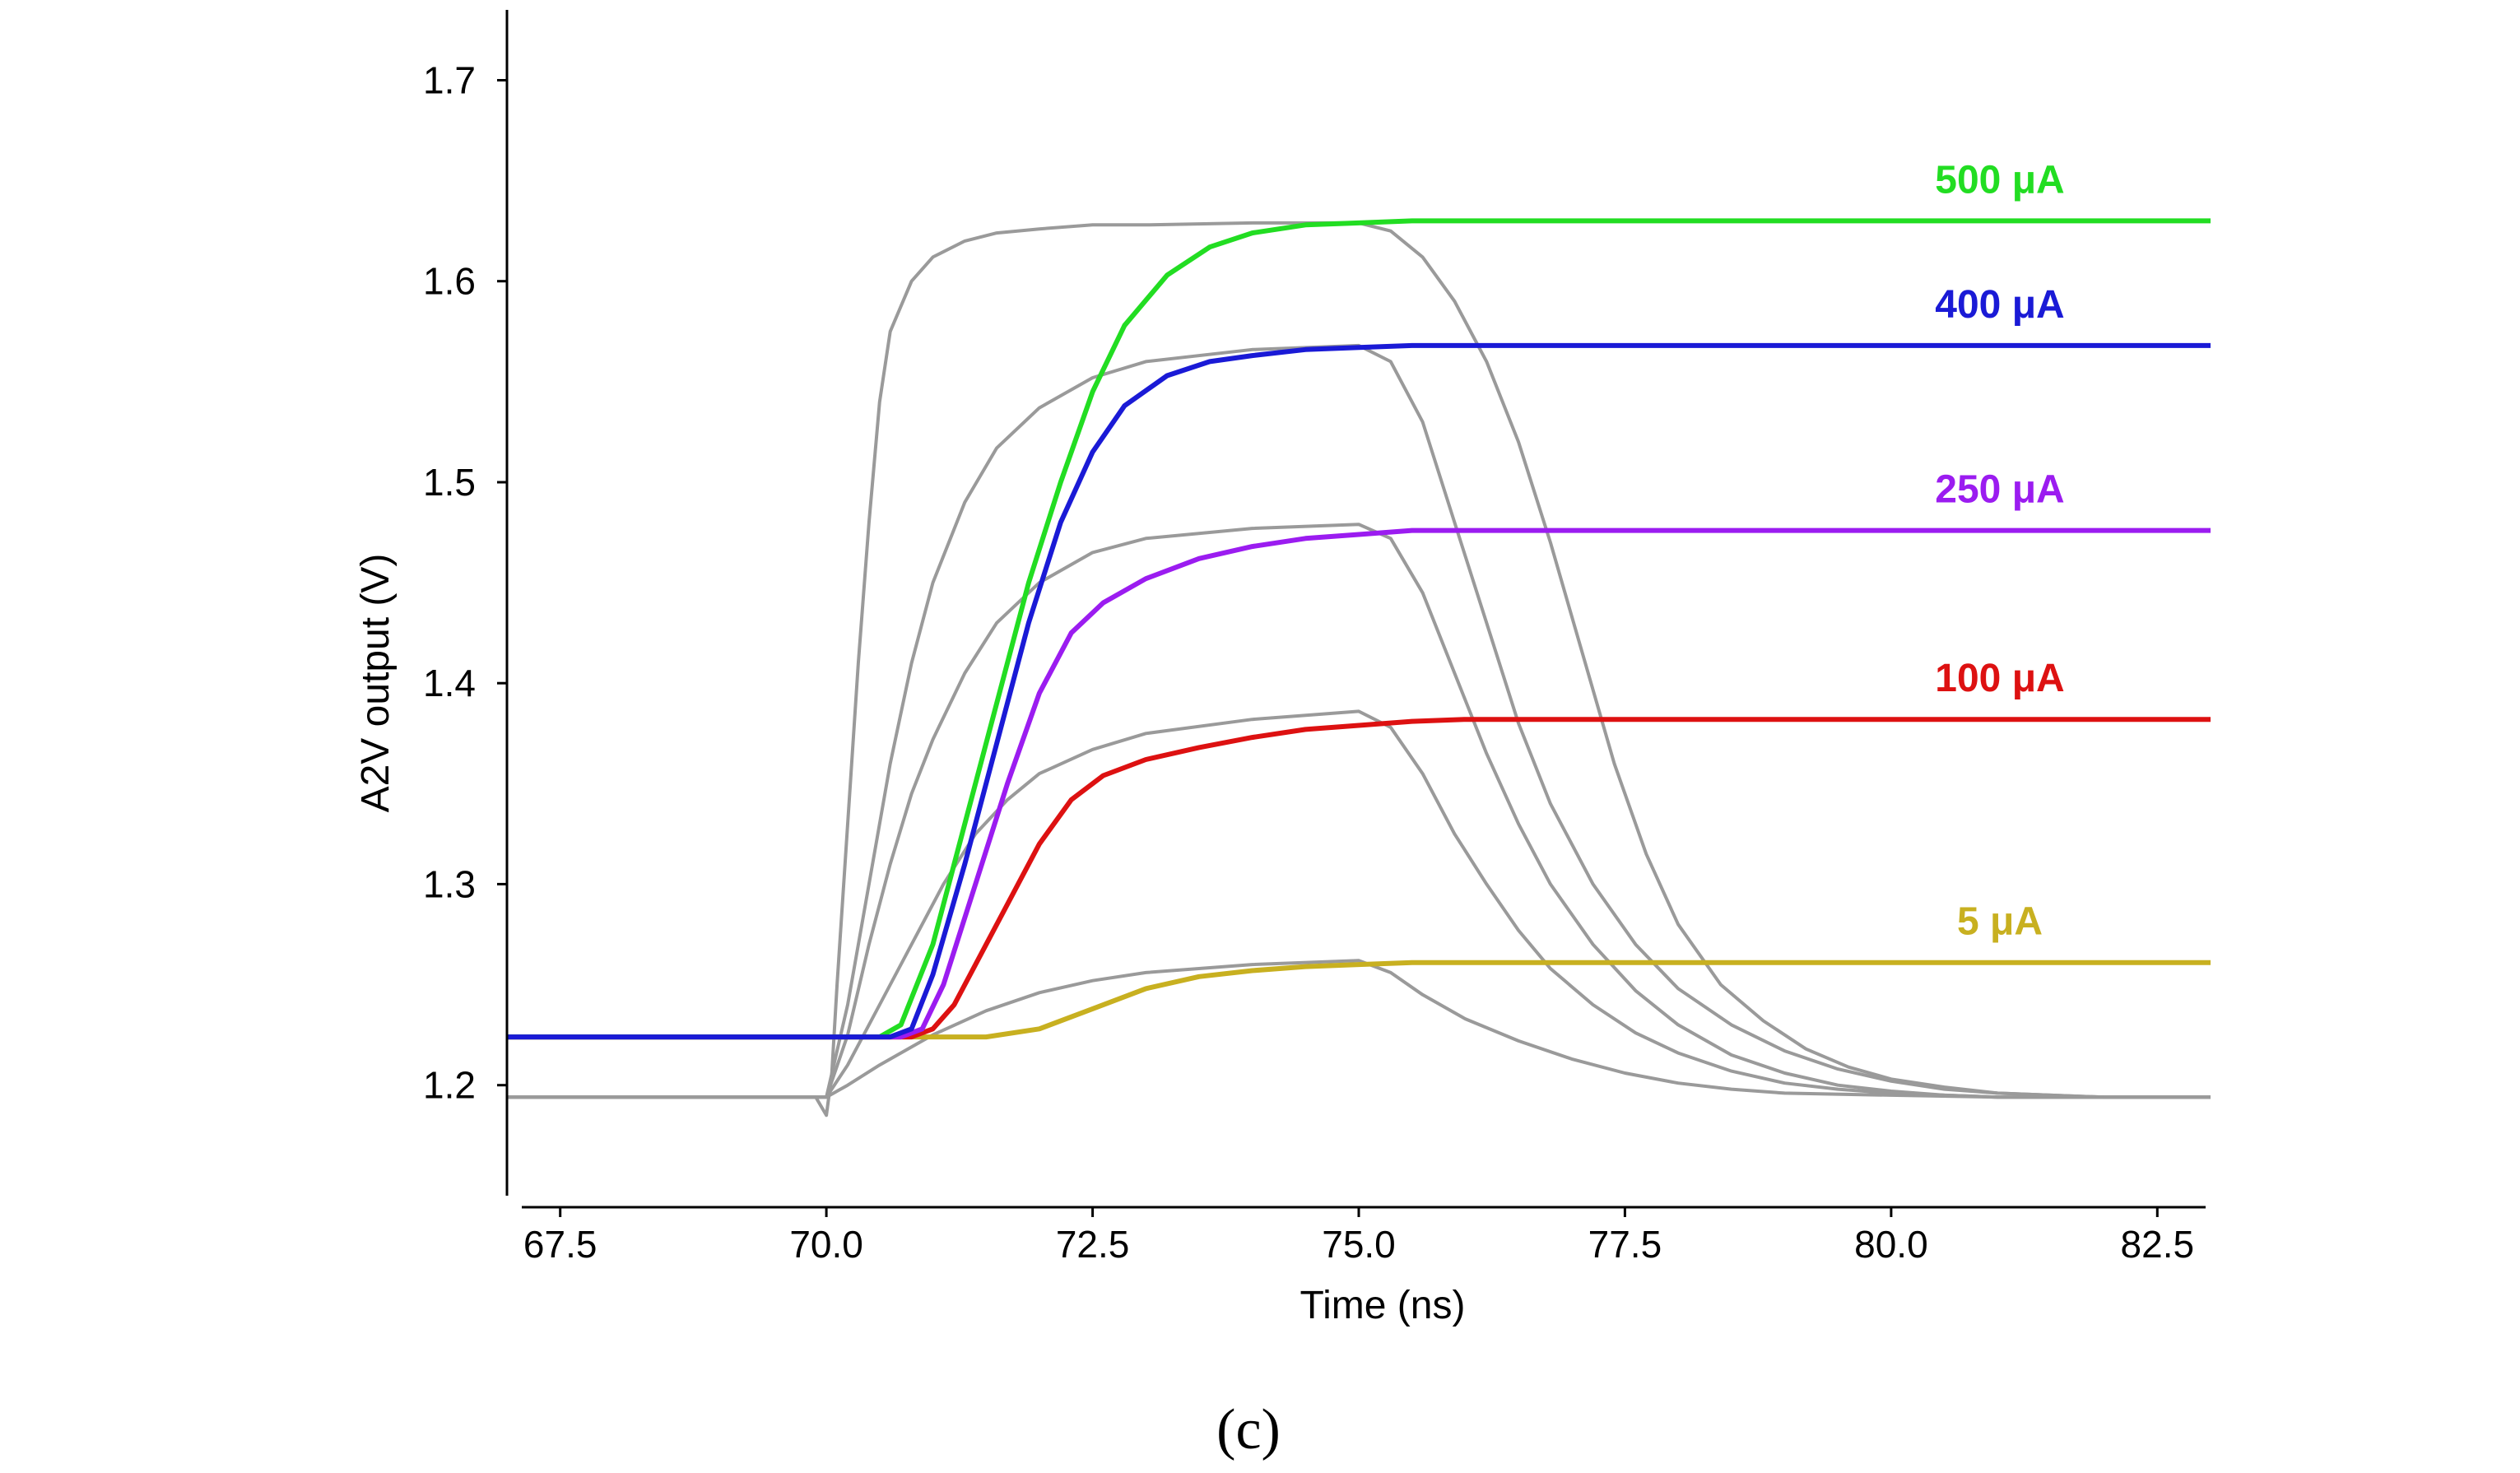 The image size is (2520, 1473). What do you see at coordinates (1359, 879) in the screenshot?
I see `series-line-100-ua` at bounding box center [1359, 879].